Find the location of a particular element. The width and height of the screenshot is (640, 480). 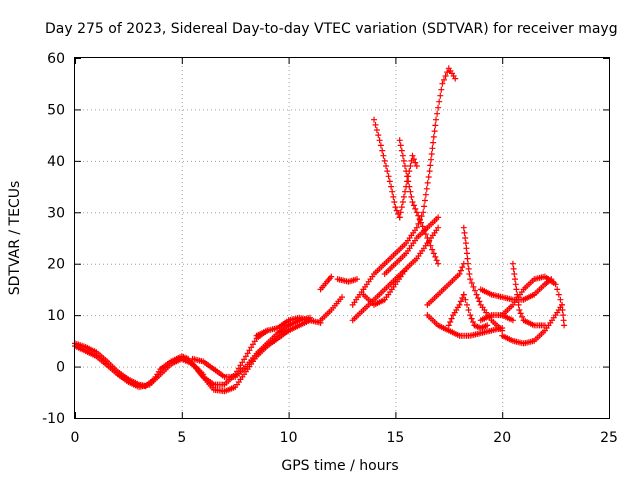

y-tick-label: 30 is located at coordinates (56, 213).